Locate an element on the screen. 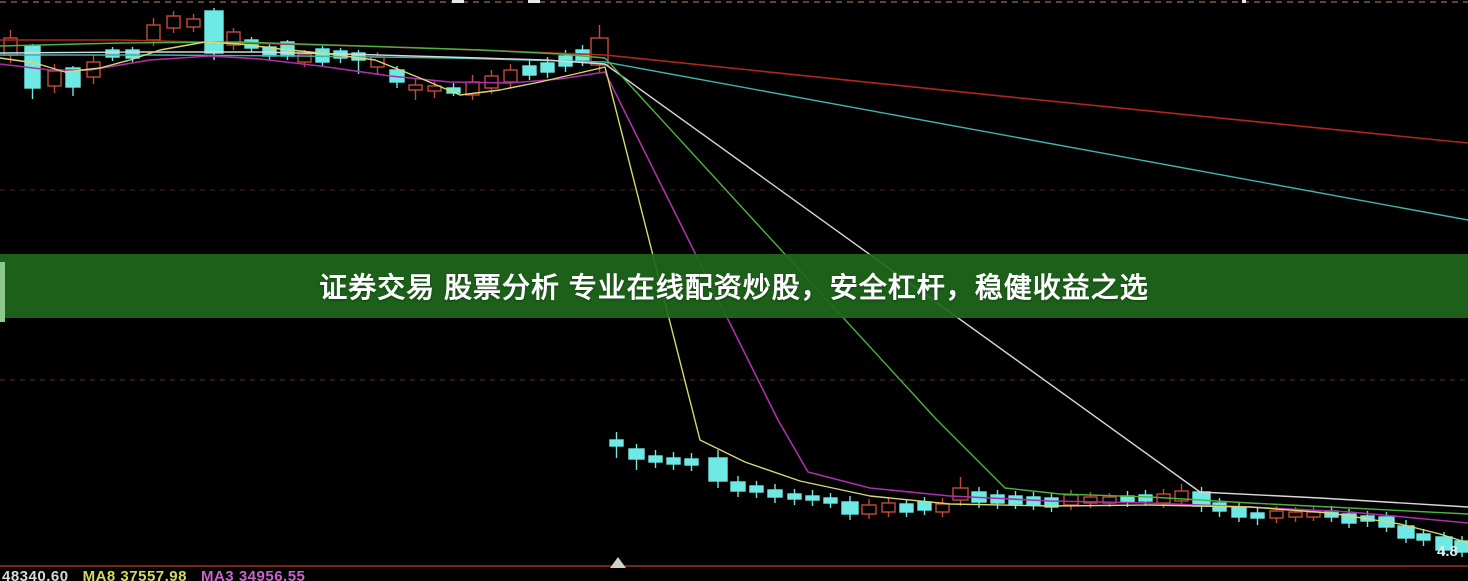 The width and height of the screenshot is (1468, 581). promo-banner: 证券交易 股票分析 专业在线配资炒股，安全杠杆，稳健收益之选 is located at coordinates (734, 286).